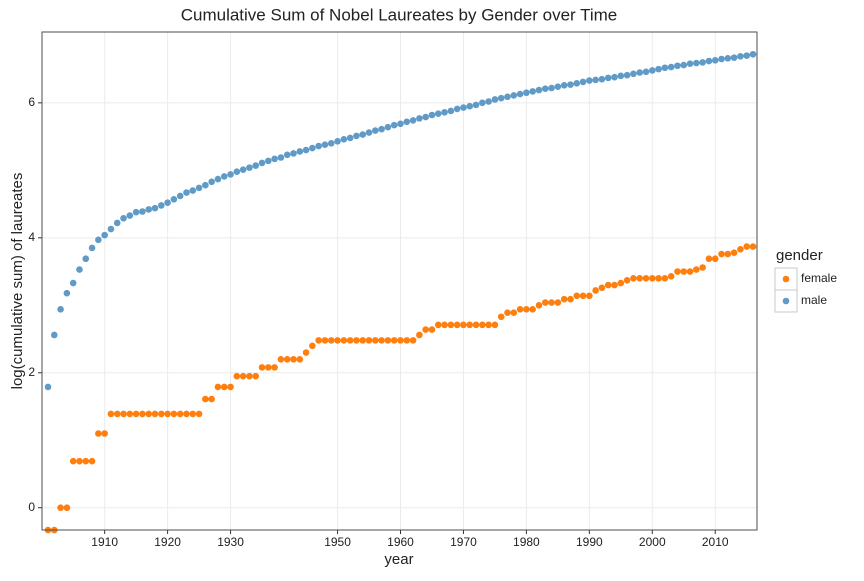 The width and height of the screenshot is (864, 581). I want to click on y-tick-label: 6, so click(31, 102).